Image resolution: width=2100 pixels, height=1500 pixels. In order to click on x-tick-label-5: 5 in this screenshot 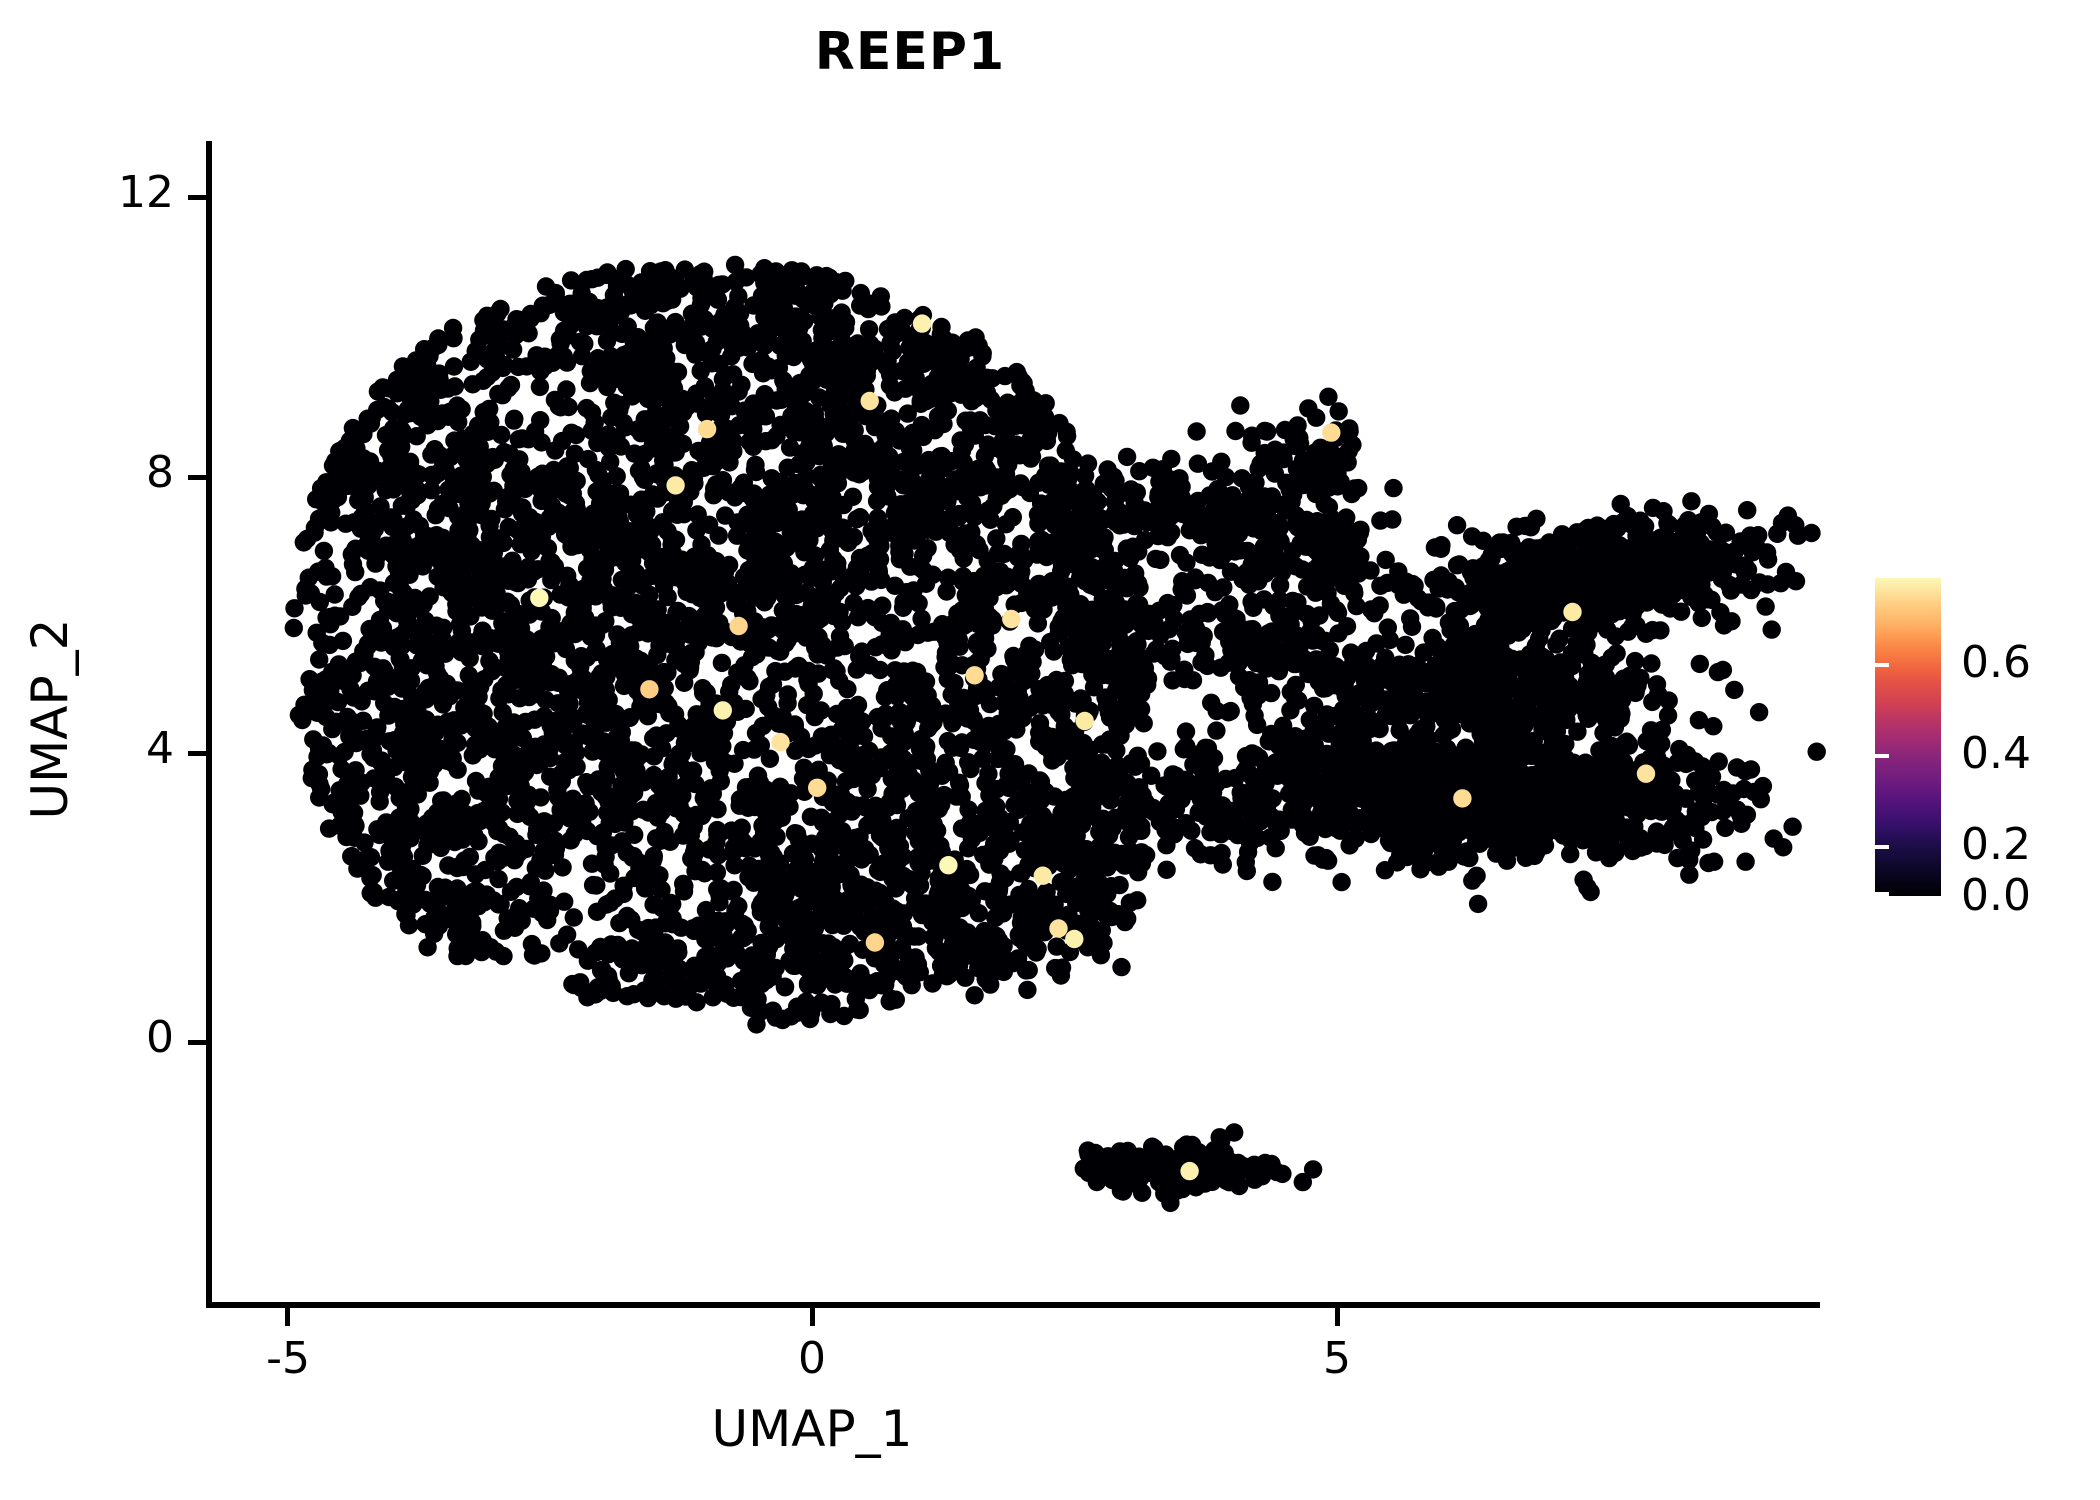, I will do `click(1337, 1358)`.